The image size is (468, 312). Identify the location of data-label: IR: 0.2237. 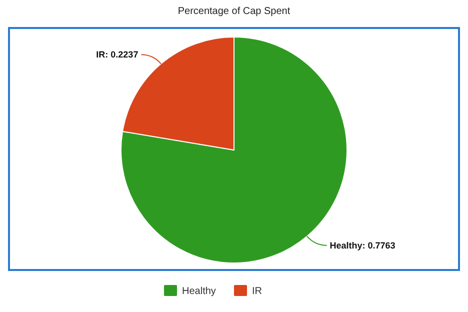
(117, 55).